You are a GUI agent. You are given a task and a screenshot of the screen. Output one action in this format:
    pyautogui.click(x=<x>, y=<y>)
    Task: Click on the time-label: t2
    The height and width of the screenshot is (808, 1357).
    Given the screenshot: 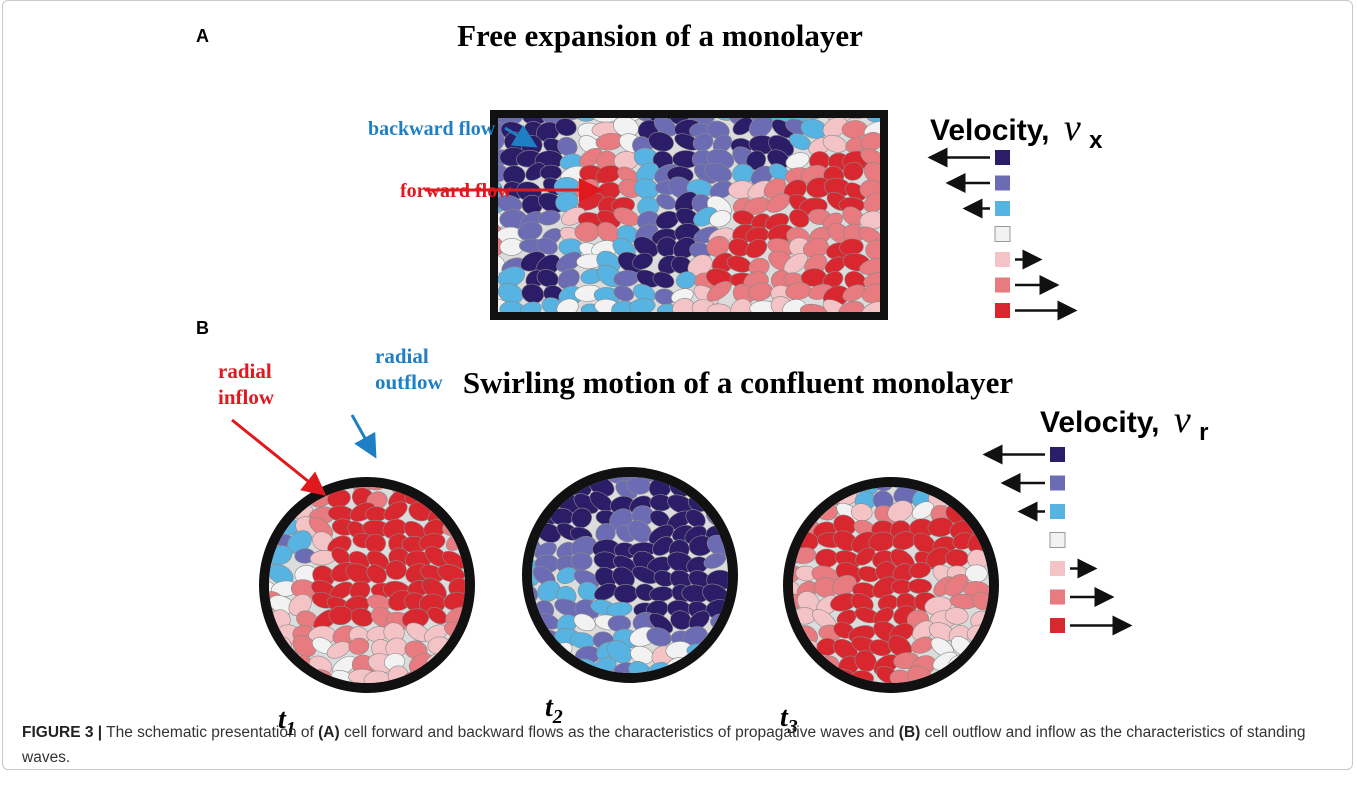 What is the action you would take?
    pyautogui.click(x=554, y=710)
    